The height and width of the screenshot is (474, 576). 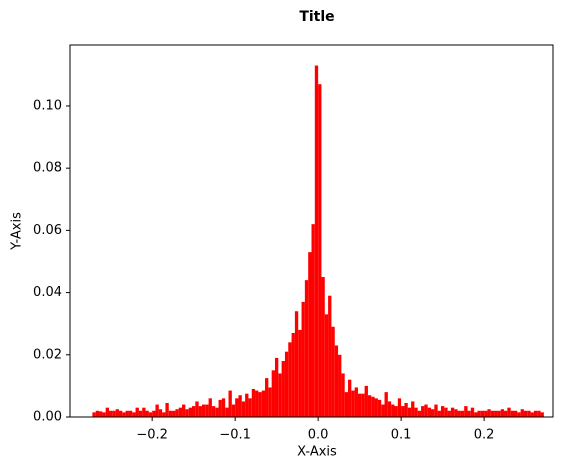 I want to click on y-tick-label: 0.04, so click(x=47, y=292).